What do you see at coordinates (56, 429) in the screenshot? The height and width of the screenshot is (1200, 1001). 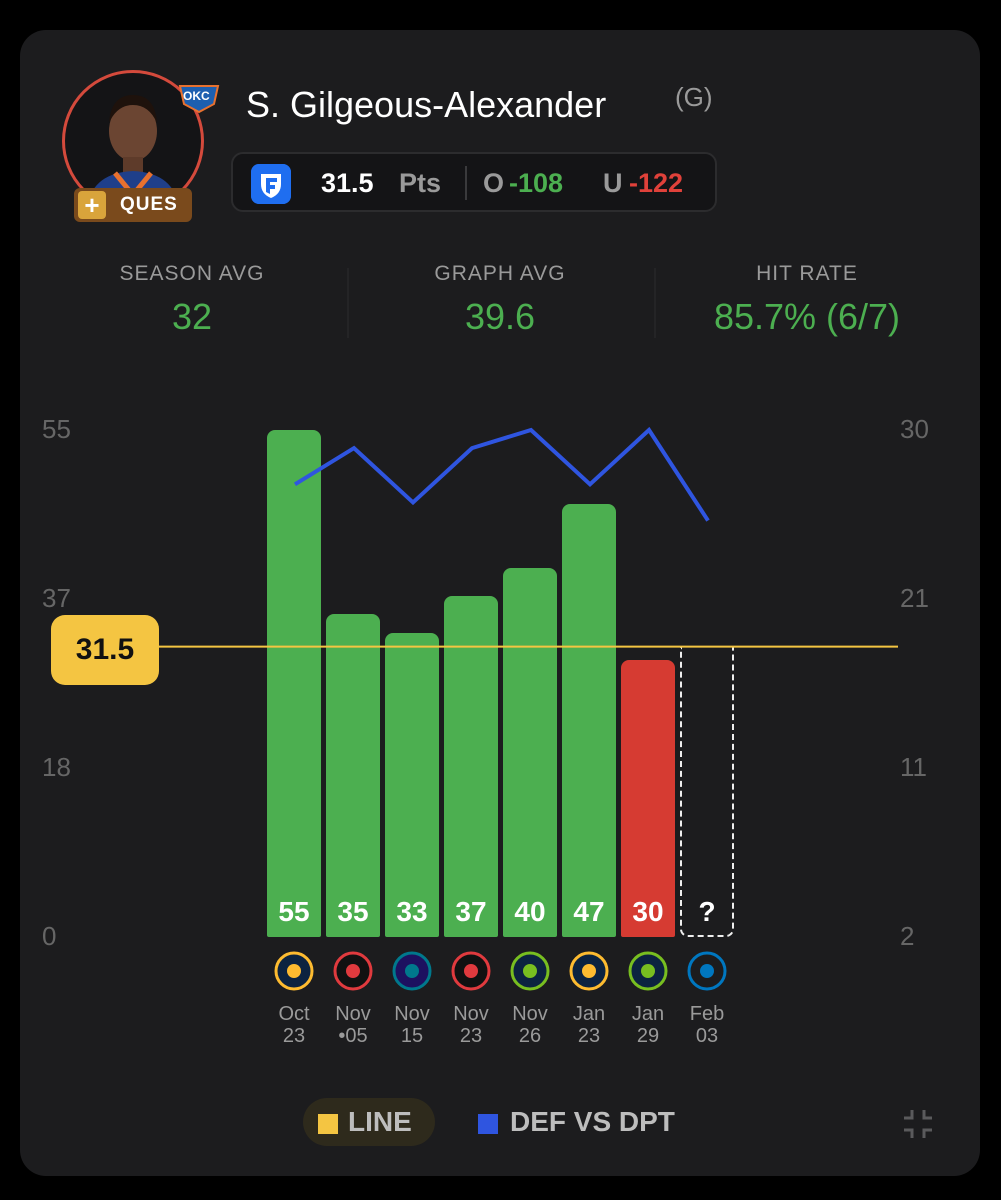 I see `left-axis-tick: 55` at bounding box center [56, 429].